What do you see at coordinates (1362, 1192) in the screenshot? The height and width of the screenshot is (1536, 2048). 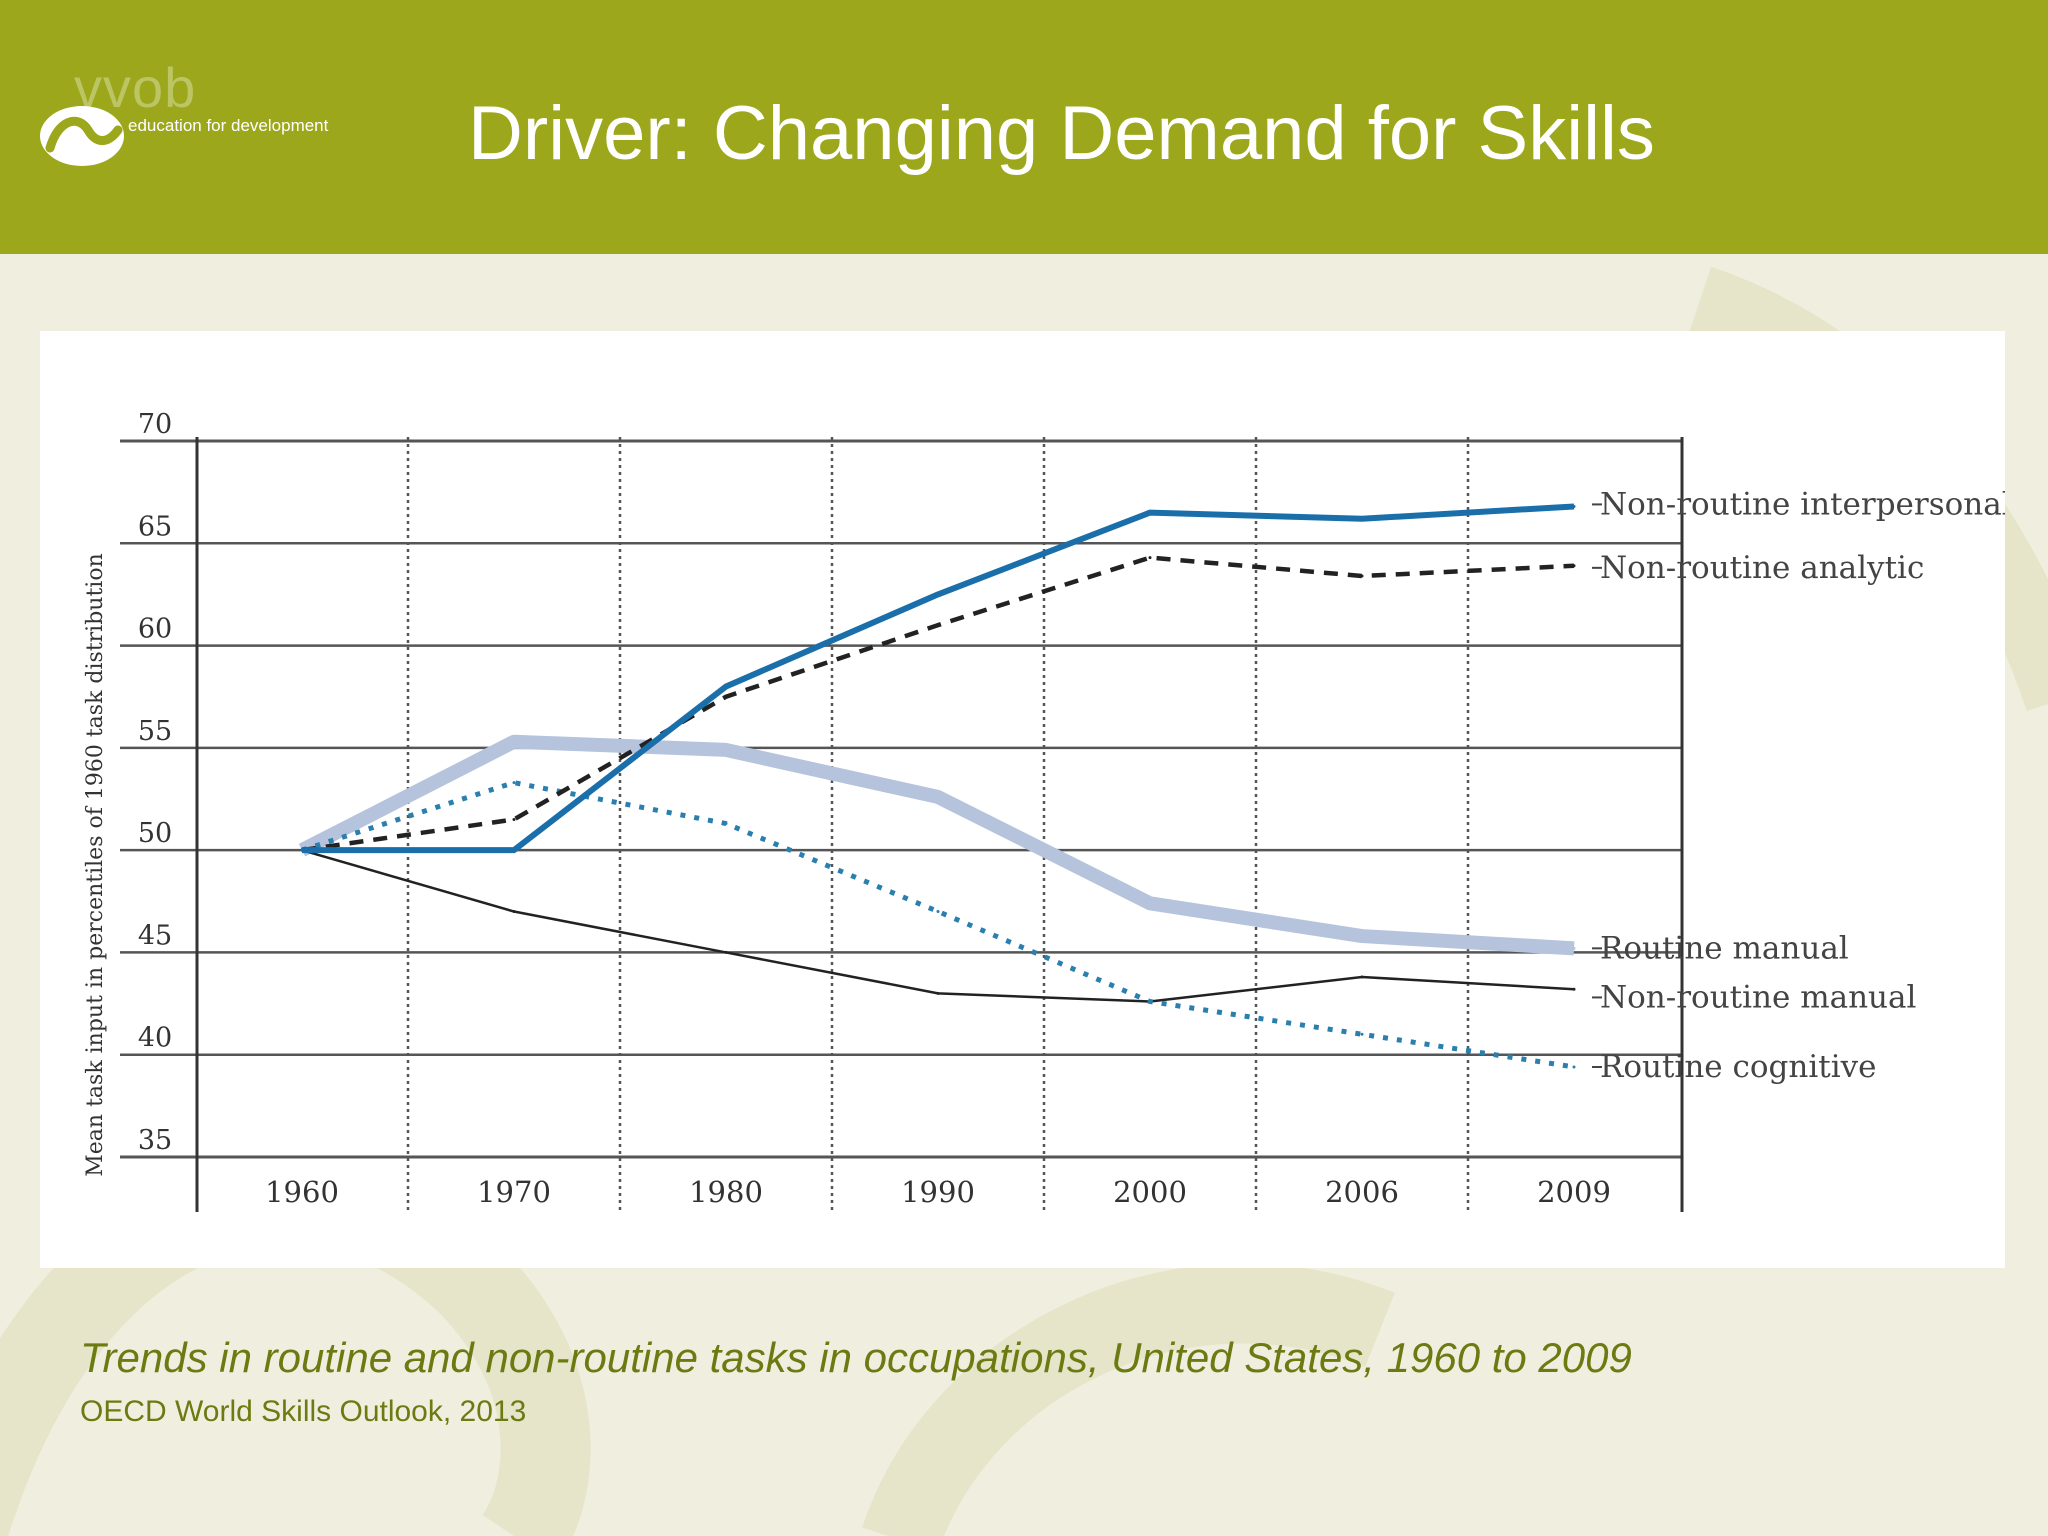 I see `x-tick-label-2006: 2006` at bounding box center [1362, 1192].